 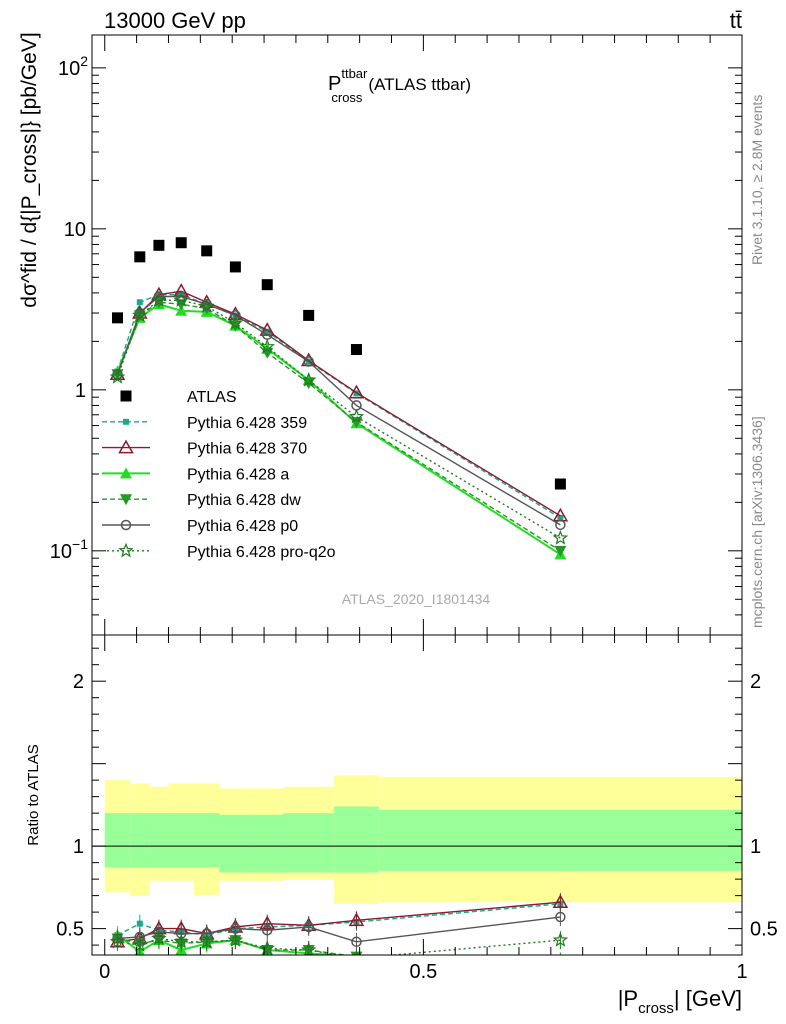 What do you see at coordinates (104, 972) in the screenshot?
I see `ratio-xtick-label-0: 0` at bounding box center [104, 972].